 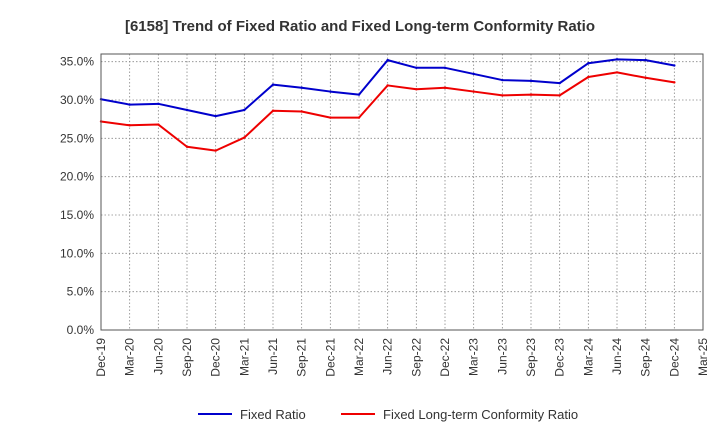 I want to click on x-tick-label: Dec-19, so click(x=101, y=357).